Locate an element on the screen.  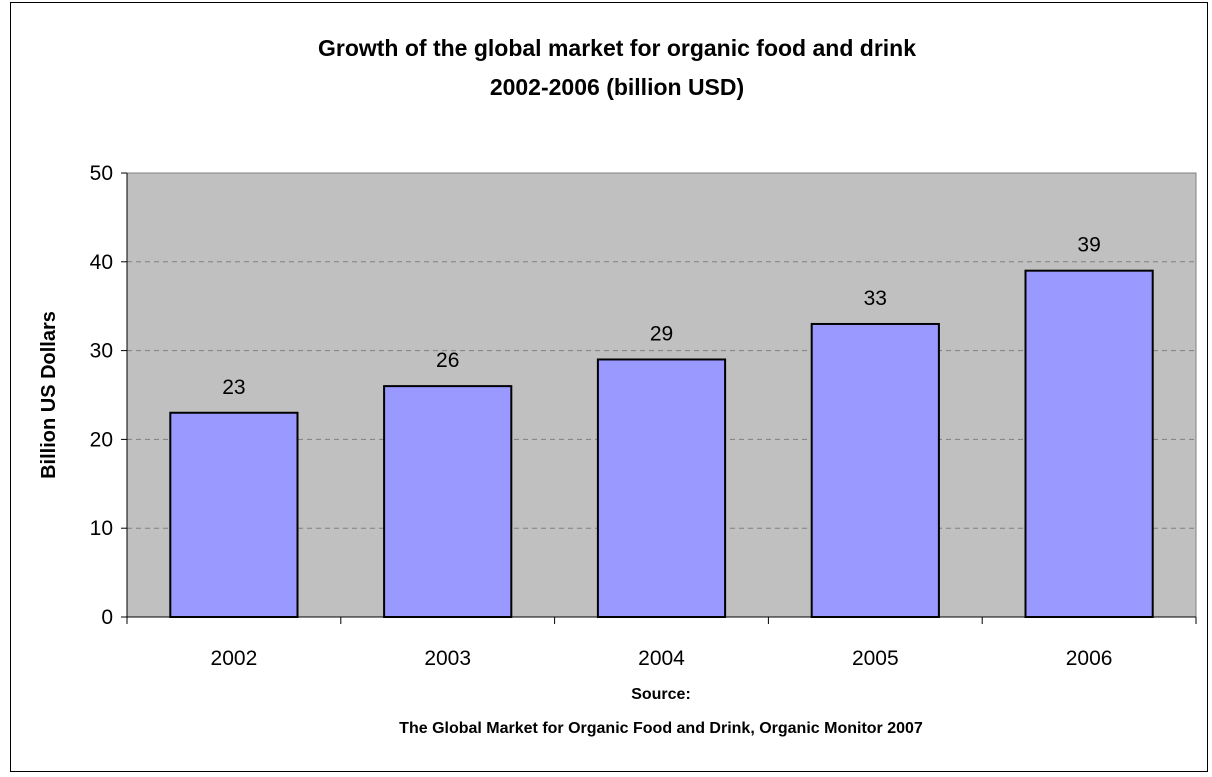
y-tick-label-40: 40 is located at coordinates (101, 262).